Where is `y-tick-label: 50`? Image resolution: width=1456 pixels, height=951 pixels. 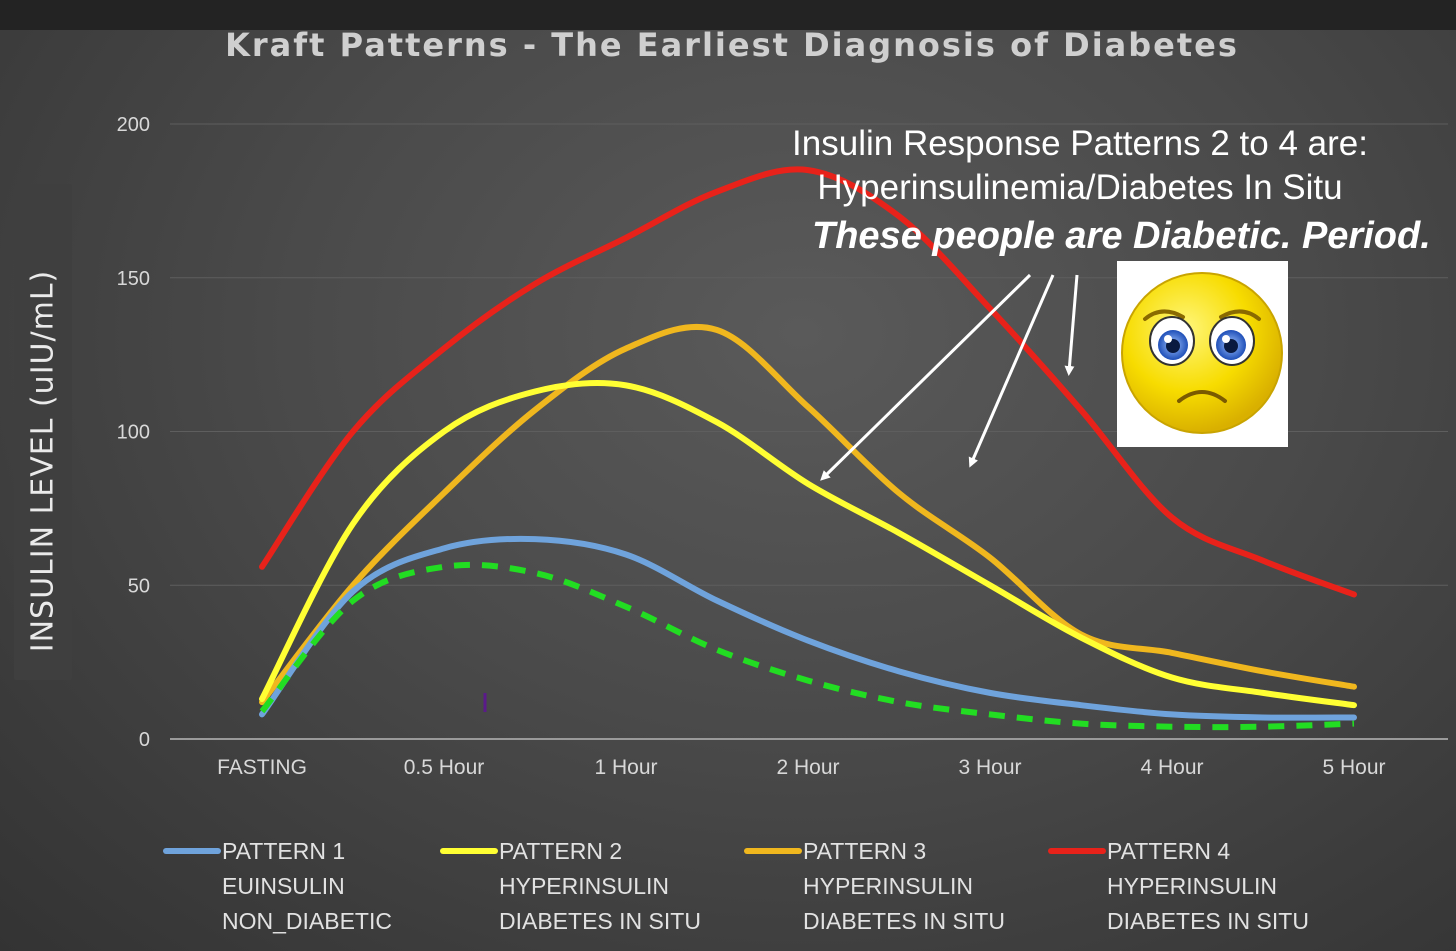 y-tick-label: 50 is located at coordinates (139, 586).